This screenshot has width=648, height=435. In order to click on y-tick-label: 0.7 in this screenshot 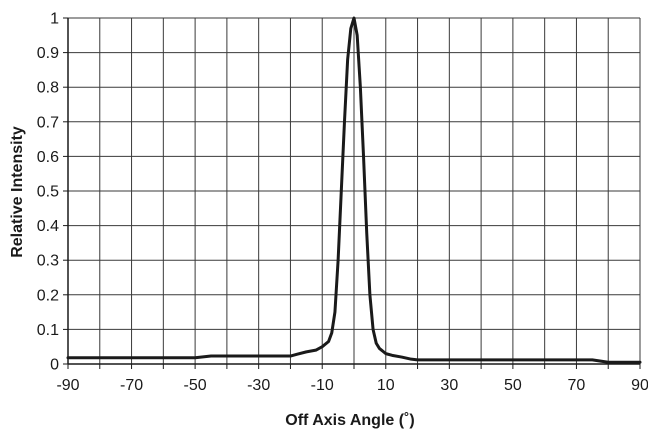, I will do `click(48, 122)`.